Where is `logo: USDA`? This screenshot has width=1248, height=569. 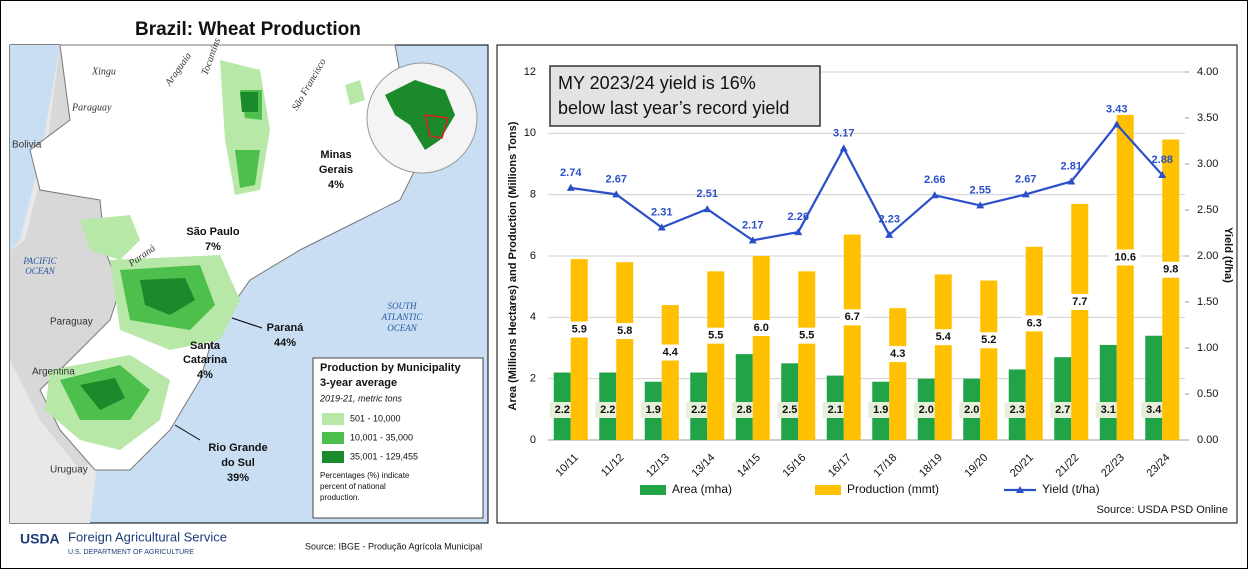 logo: USDA is located at coordinates (40, 539).